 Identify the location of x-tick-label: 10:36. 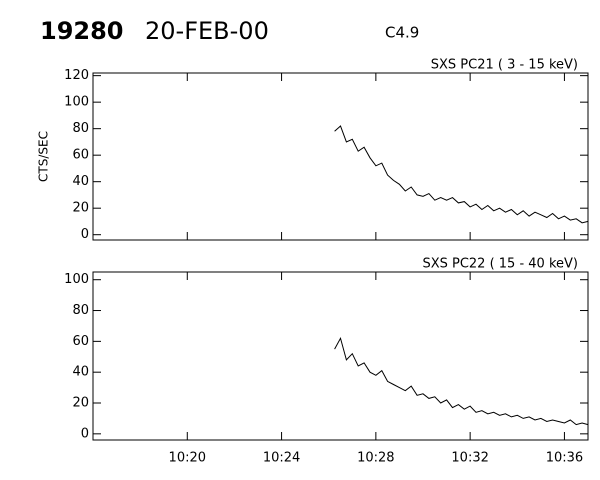
(564, 458).